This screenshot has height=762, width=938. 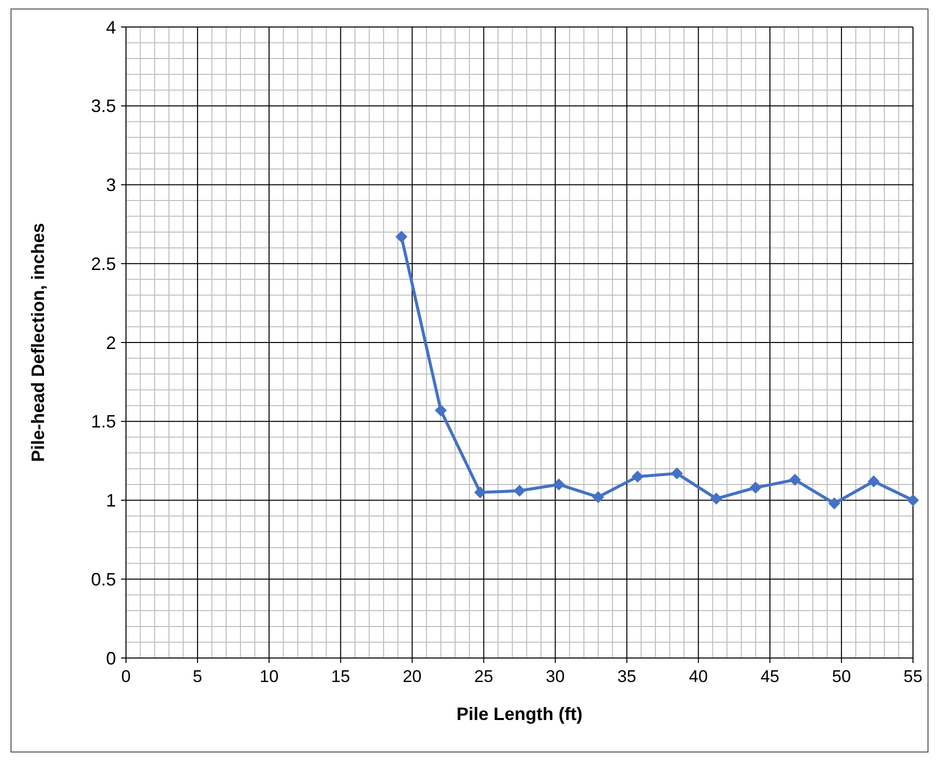 I want to click on y-tick-label: 0, so click(x=111, y=658).